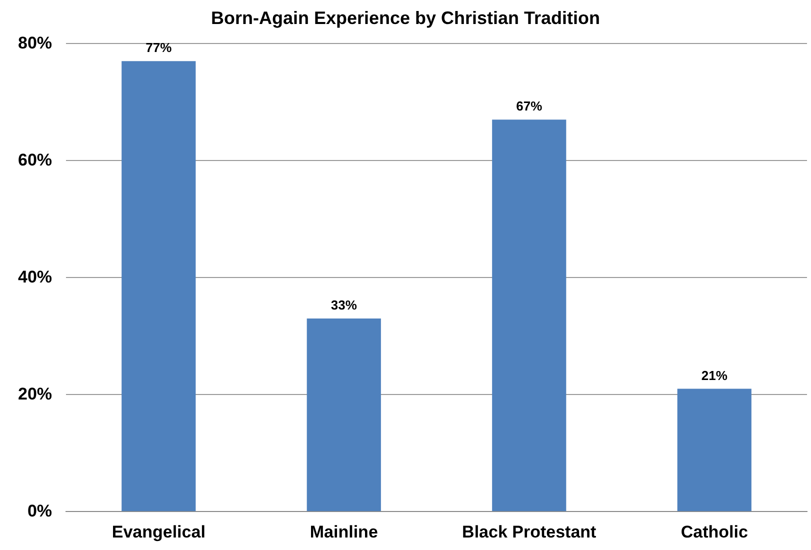  What do you see at coordinates (529, 532) in the screenshot?
I see `x-tick-label: Black Protestant` at bounding box center [529, 532].